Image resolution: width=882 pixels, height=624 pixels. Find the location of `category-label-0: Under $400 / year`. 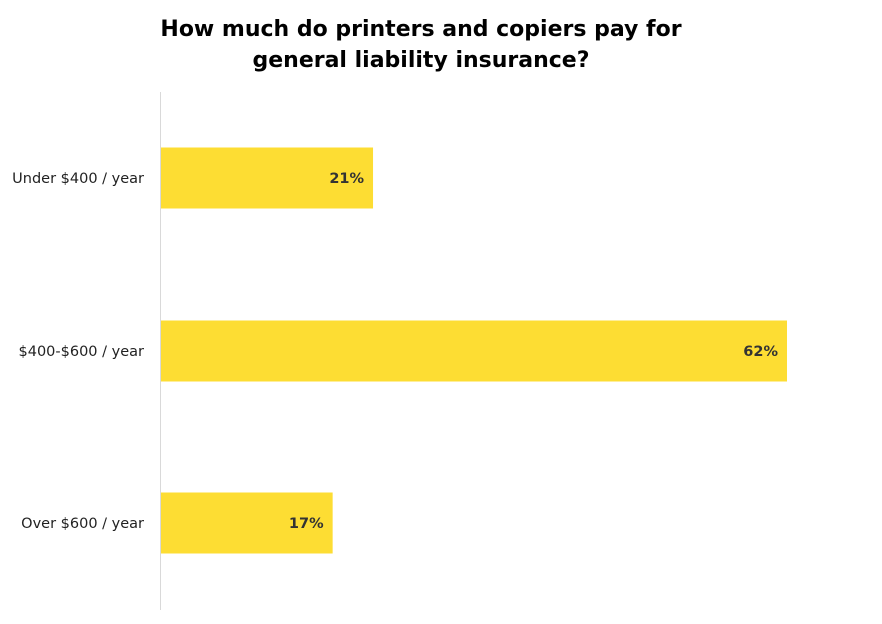

category-label-0: Under $400 / year is located at coordinates (78, 179).